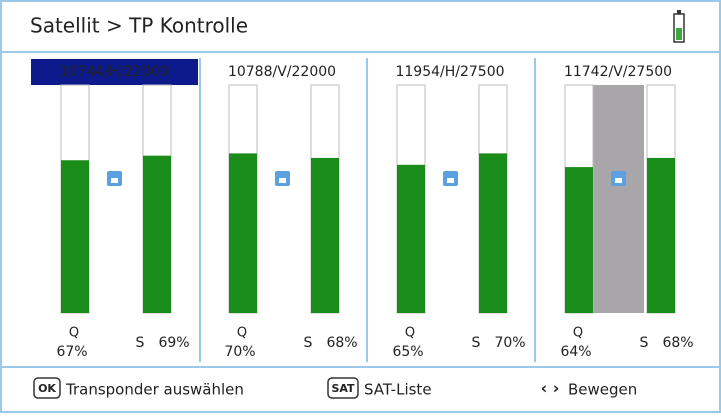 This screenshot has width=721, height=417. What do you see at coordinates (575, 352) in the screenshot?
I see `q-value: 64%` at bounding box center [575, 352].